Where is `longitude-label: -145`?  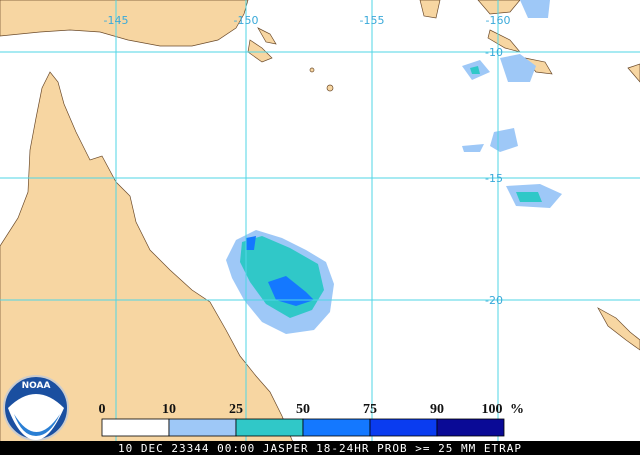
longitude-label: -145 is located at coordinates (116, 20).